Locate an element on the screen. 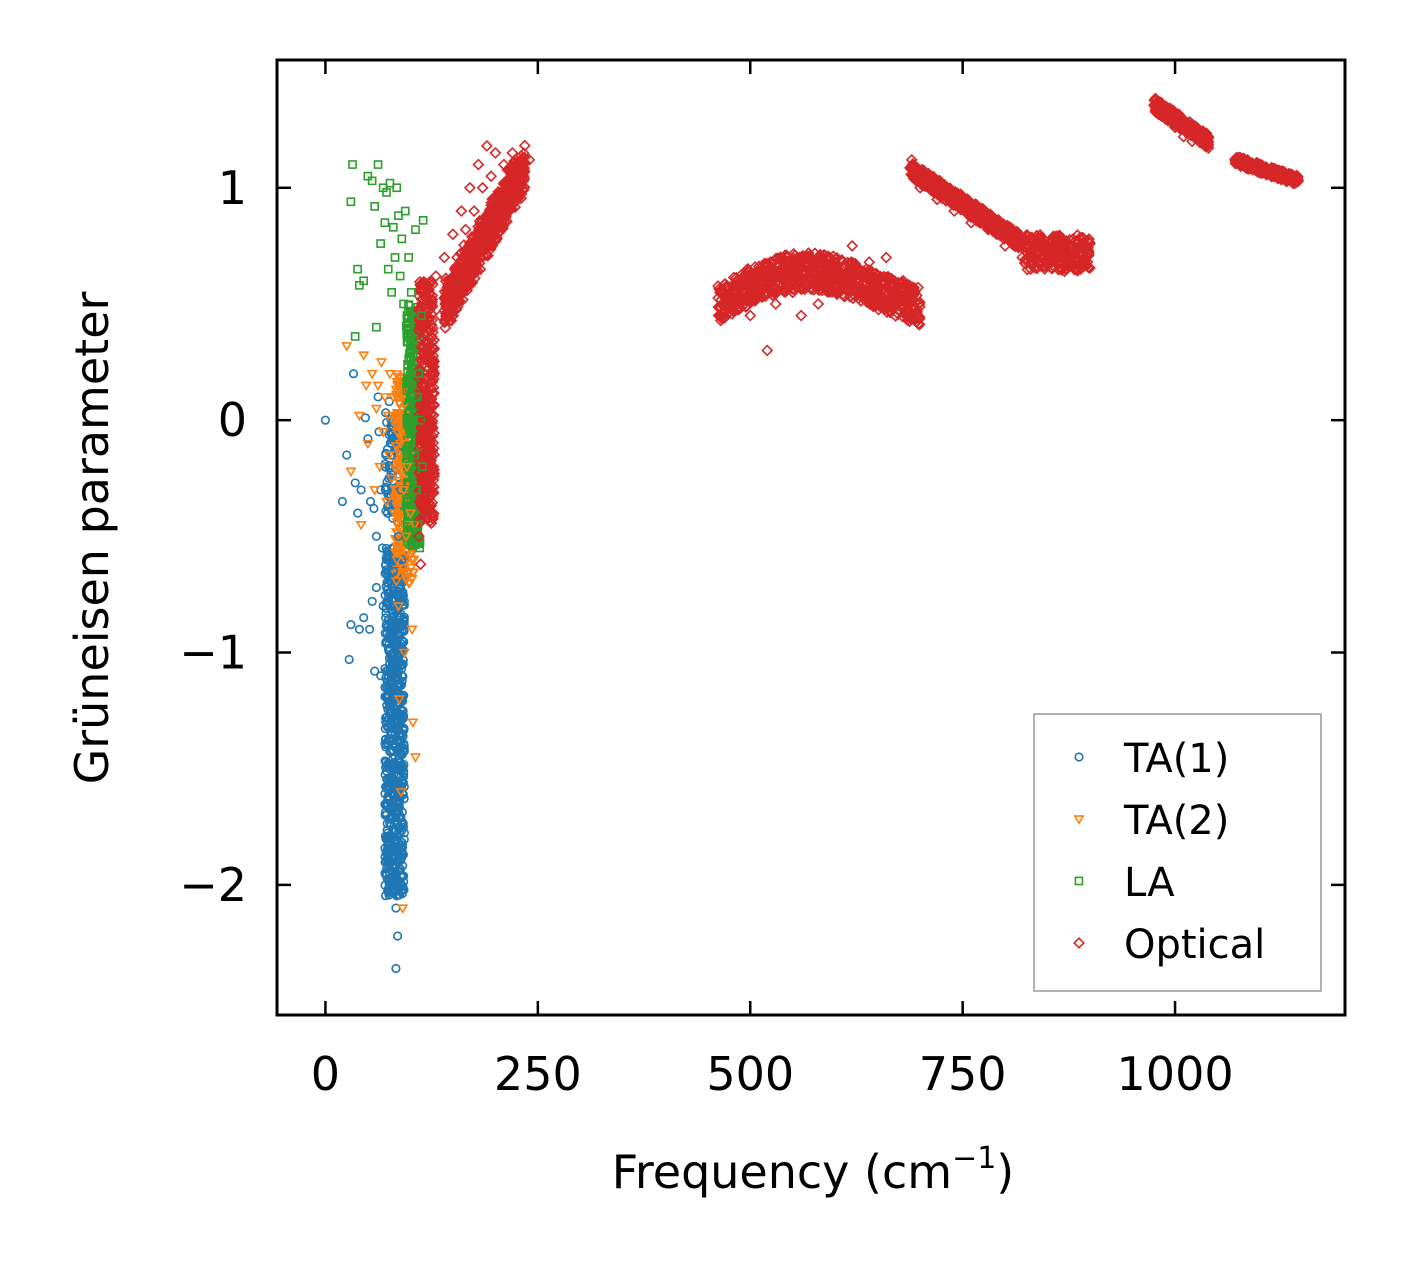  legend-marker-ta1 is located at coordinates (1079, 757).